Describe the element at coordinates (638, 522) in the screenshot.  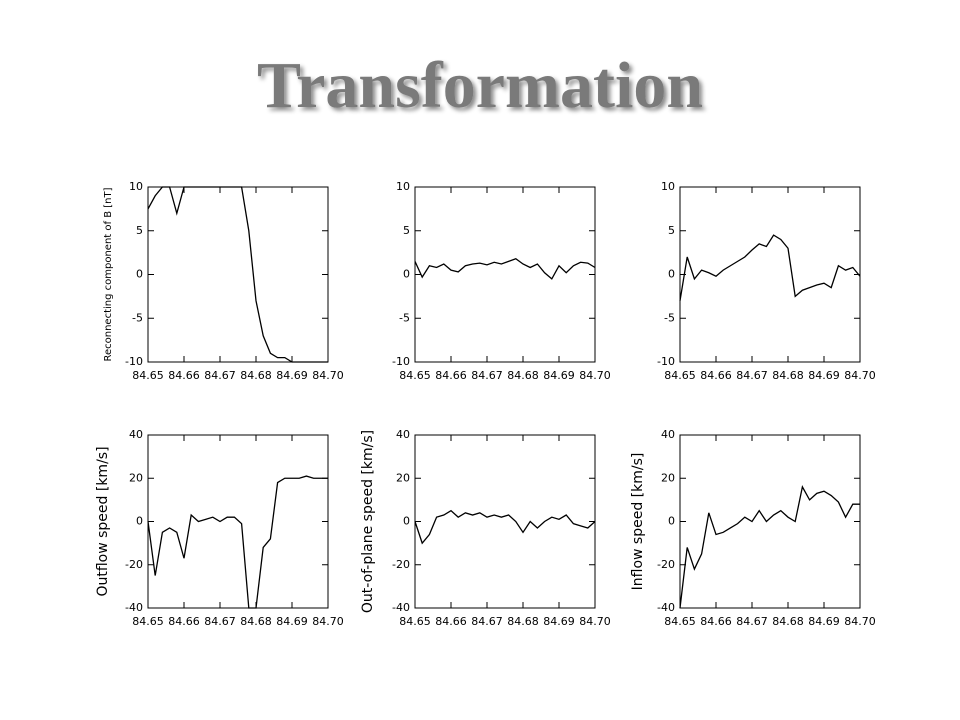
I see `y-axis-label: Inflow speed [km/s]` at that location.